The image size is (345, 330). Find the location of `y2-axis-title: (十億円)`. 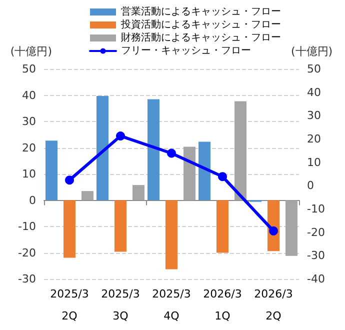

y2-axis-title: (十億円) is located at coordinates (312, 51).